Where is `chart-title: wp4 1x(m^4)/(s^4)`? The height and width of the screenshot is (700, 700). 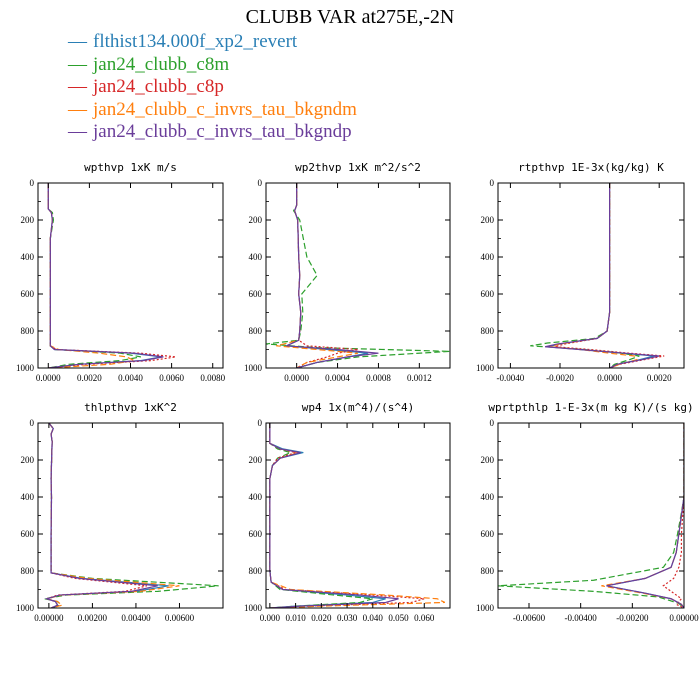
chart-title: wp4 1x(m^4)/(s^4) is located at coordinates (358, 407).